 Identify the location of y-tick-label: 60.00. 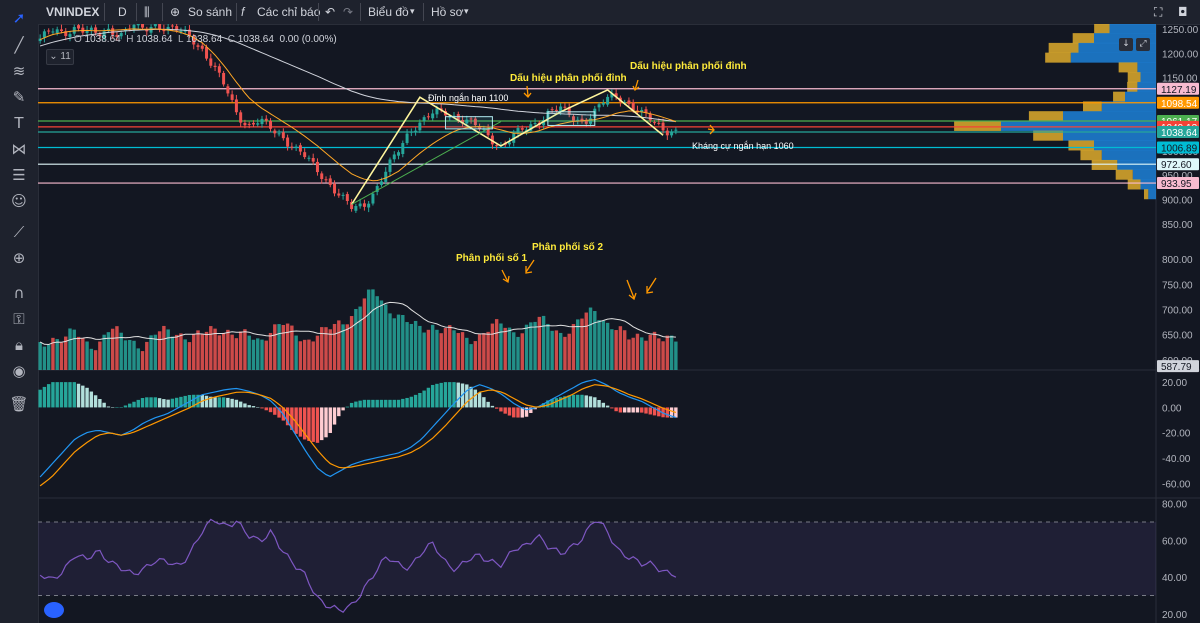
(1174, 541).